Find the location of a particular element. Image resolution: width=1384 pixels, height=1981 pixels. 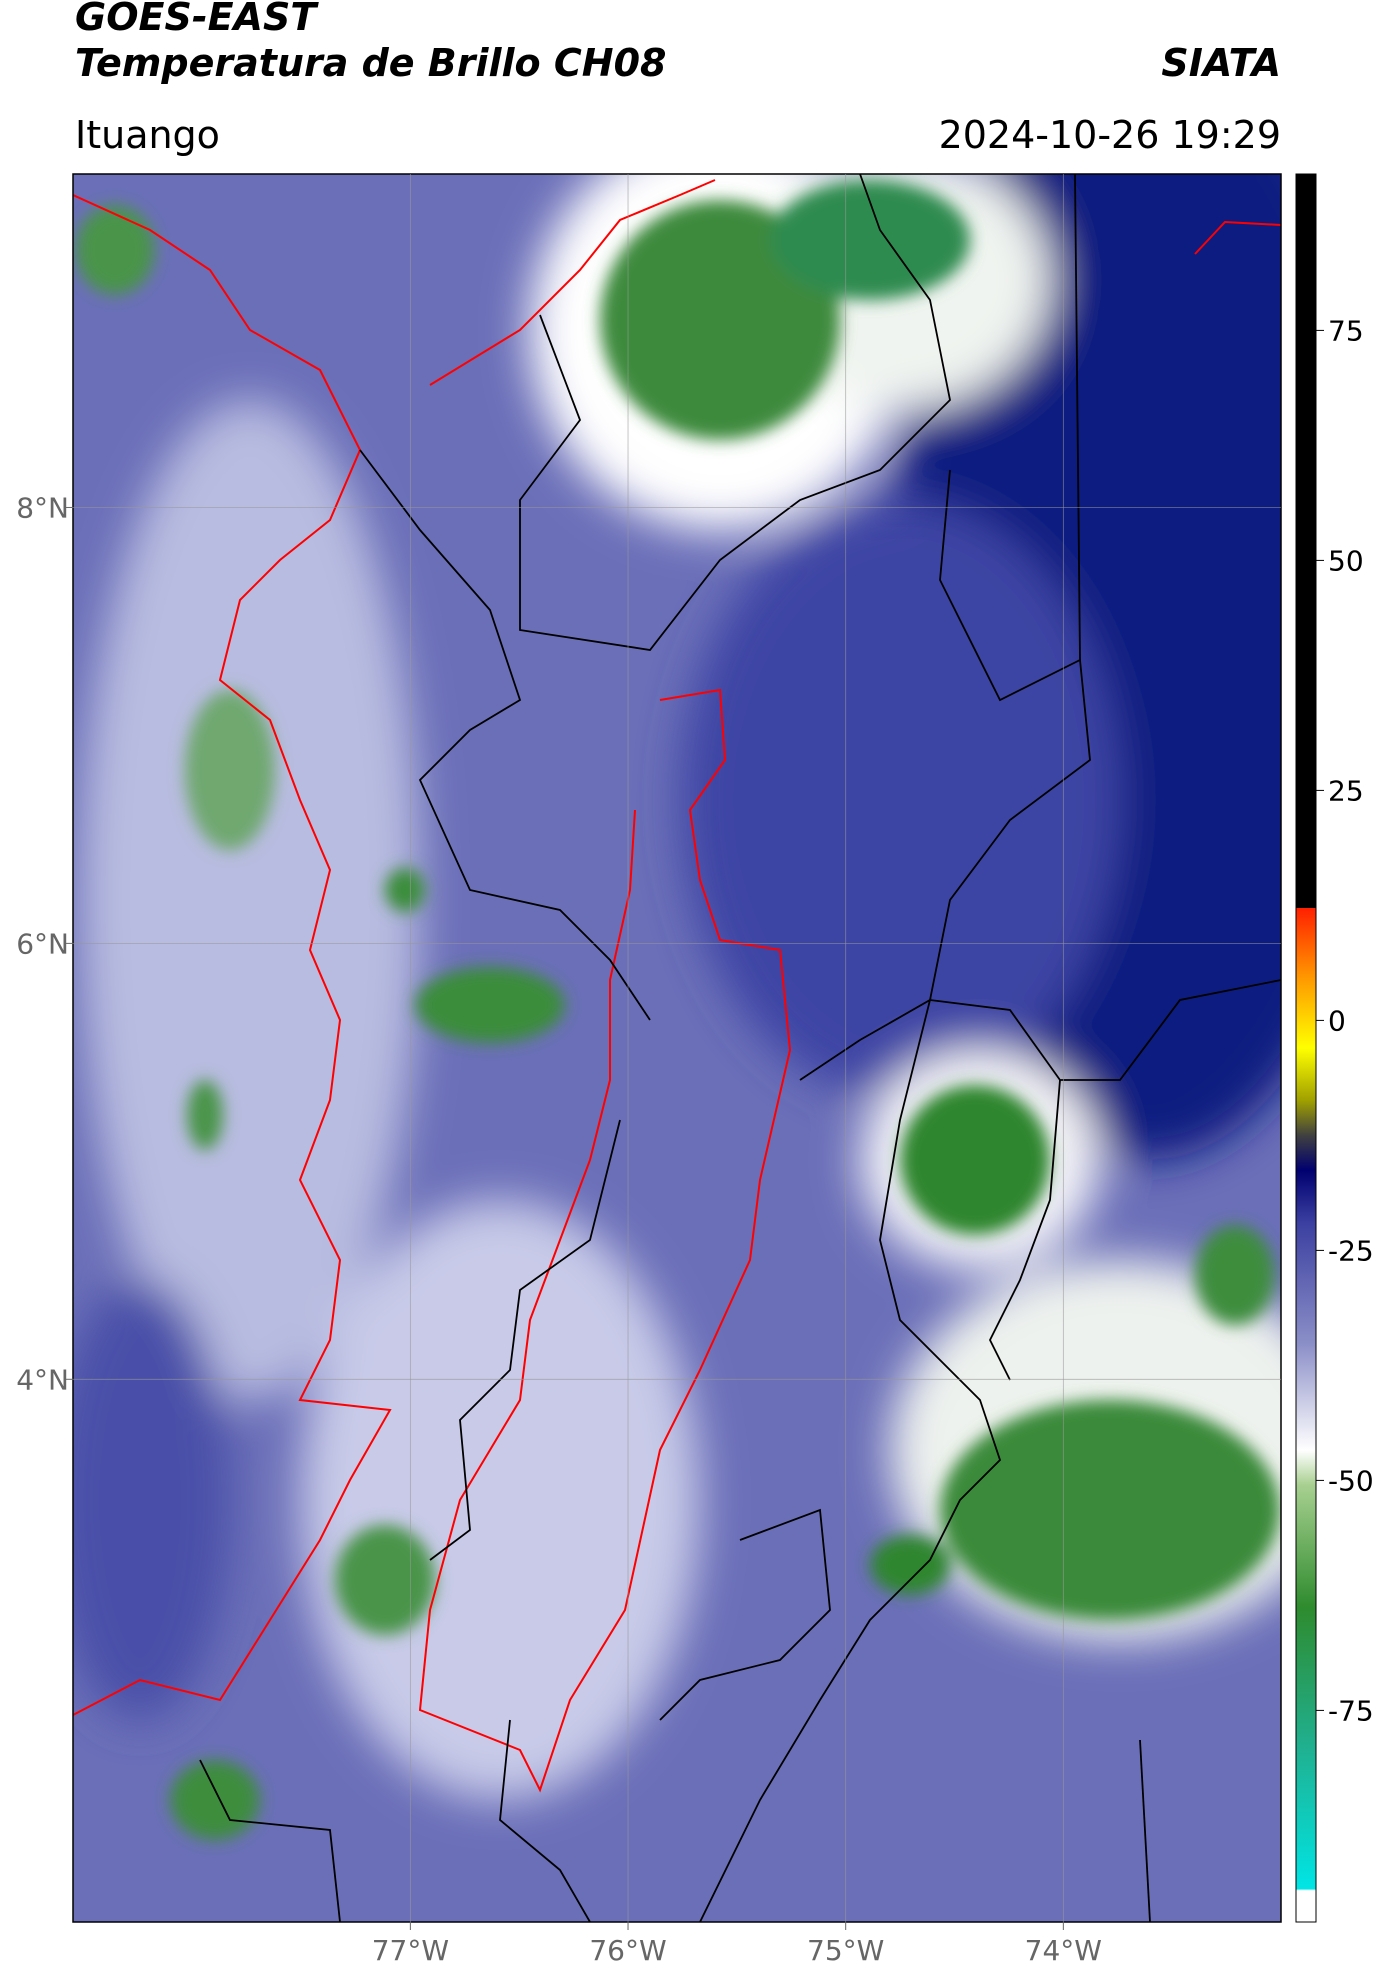

datetime: 2024-10-26 19:29 is located at coordinates (1110, 135).